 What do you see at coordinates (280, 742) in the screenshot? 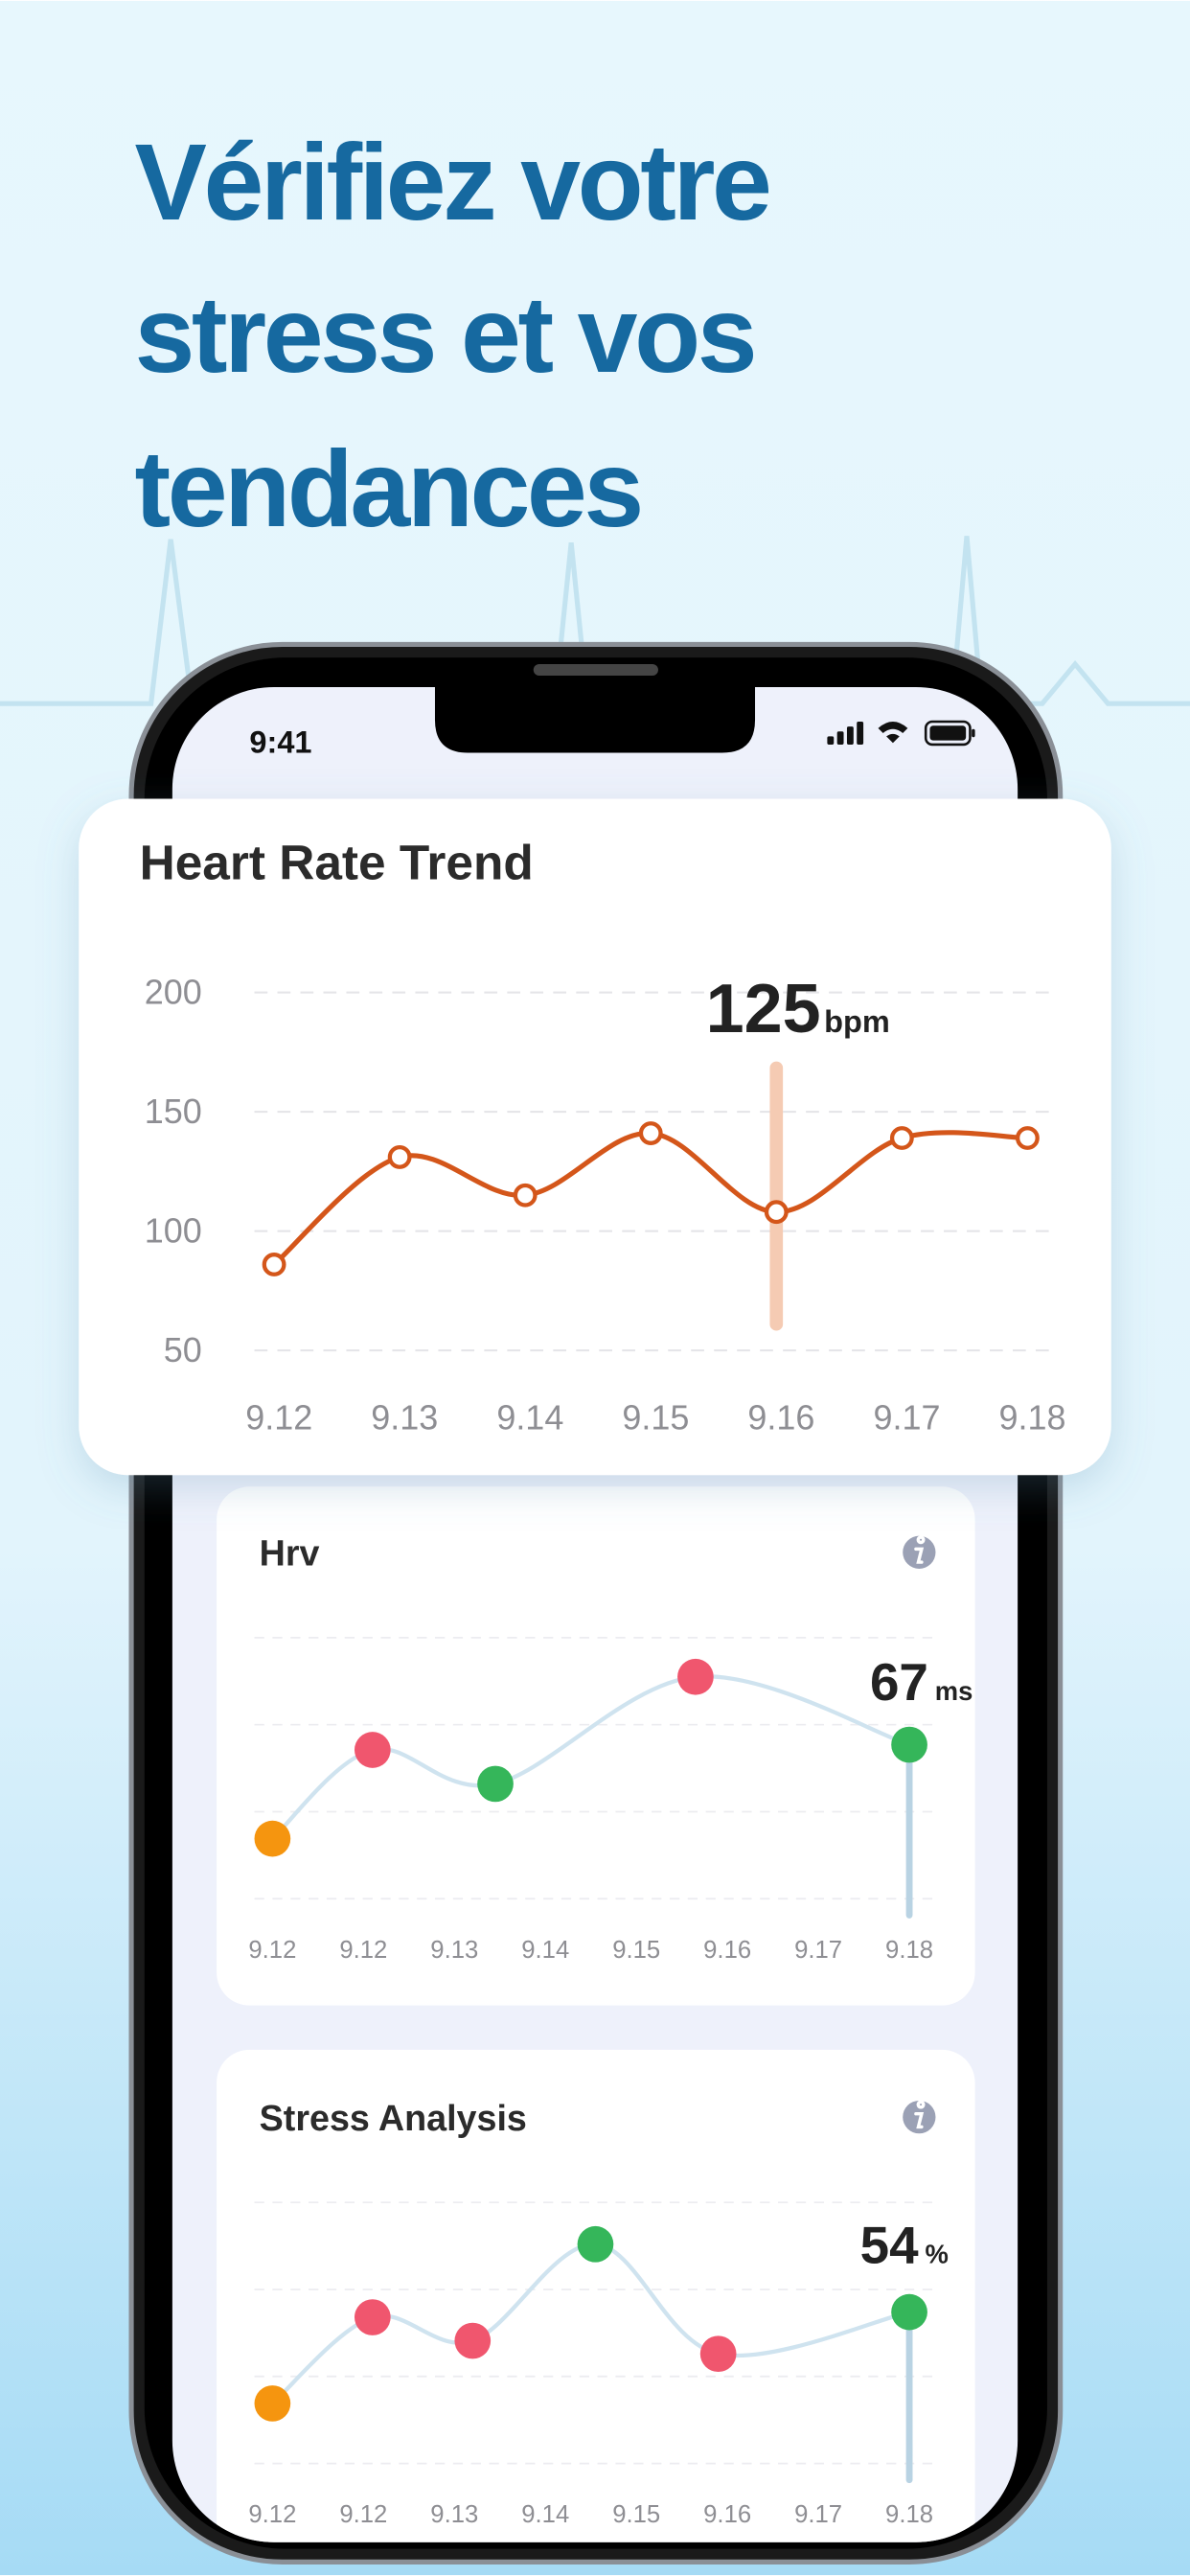
I see `status-time: 9:41` at bounding box center [280, 742].